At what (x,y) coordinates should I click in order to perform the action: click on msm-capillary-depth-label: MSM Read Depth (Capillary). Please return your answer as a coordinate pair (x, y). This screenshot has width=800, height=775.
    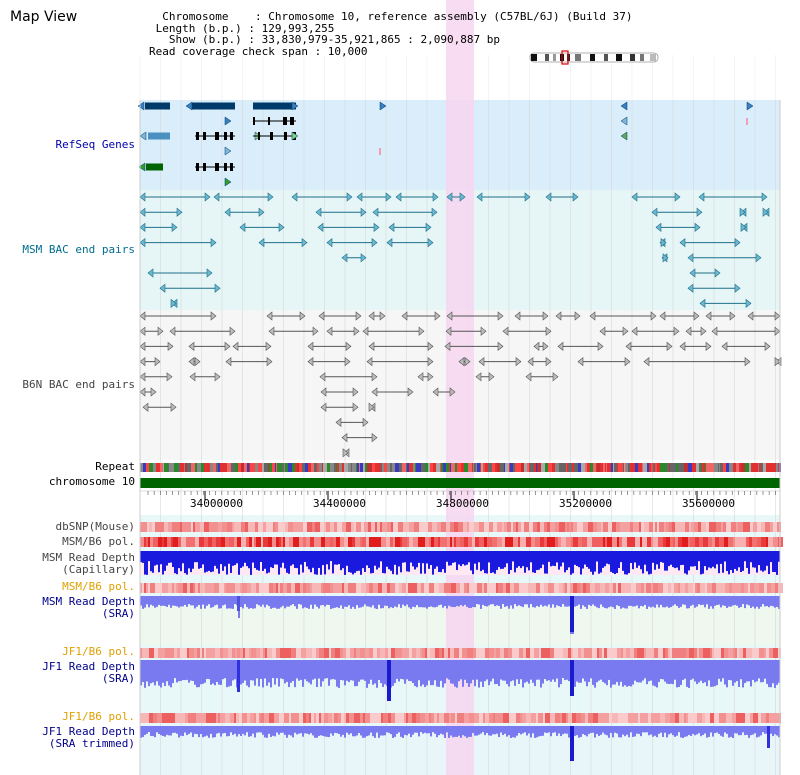
    Looking at the image, I should click on (88, 563).